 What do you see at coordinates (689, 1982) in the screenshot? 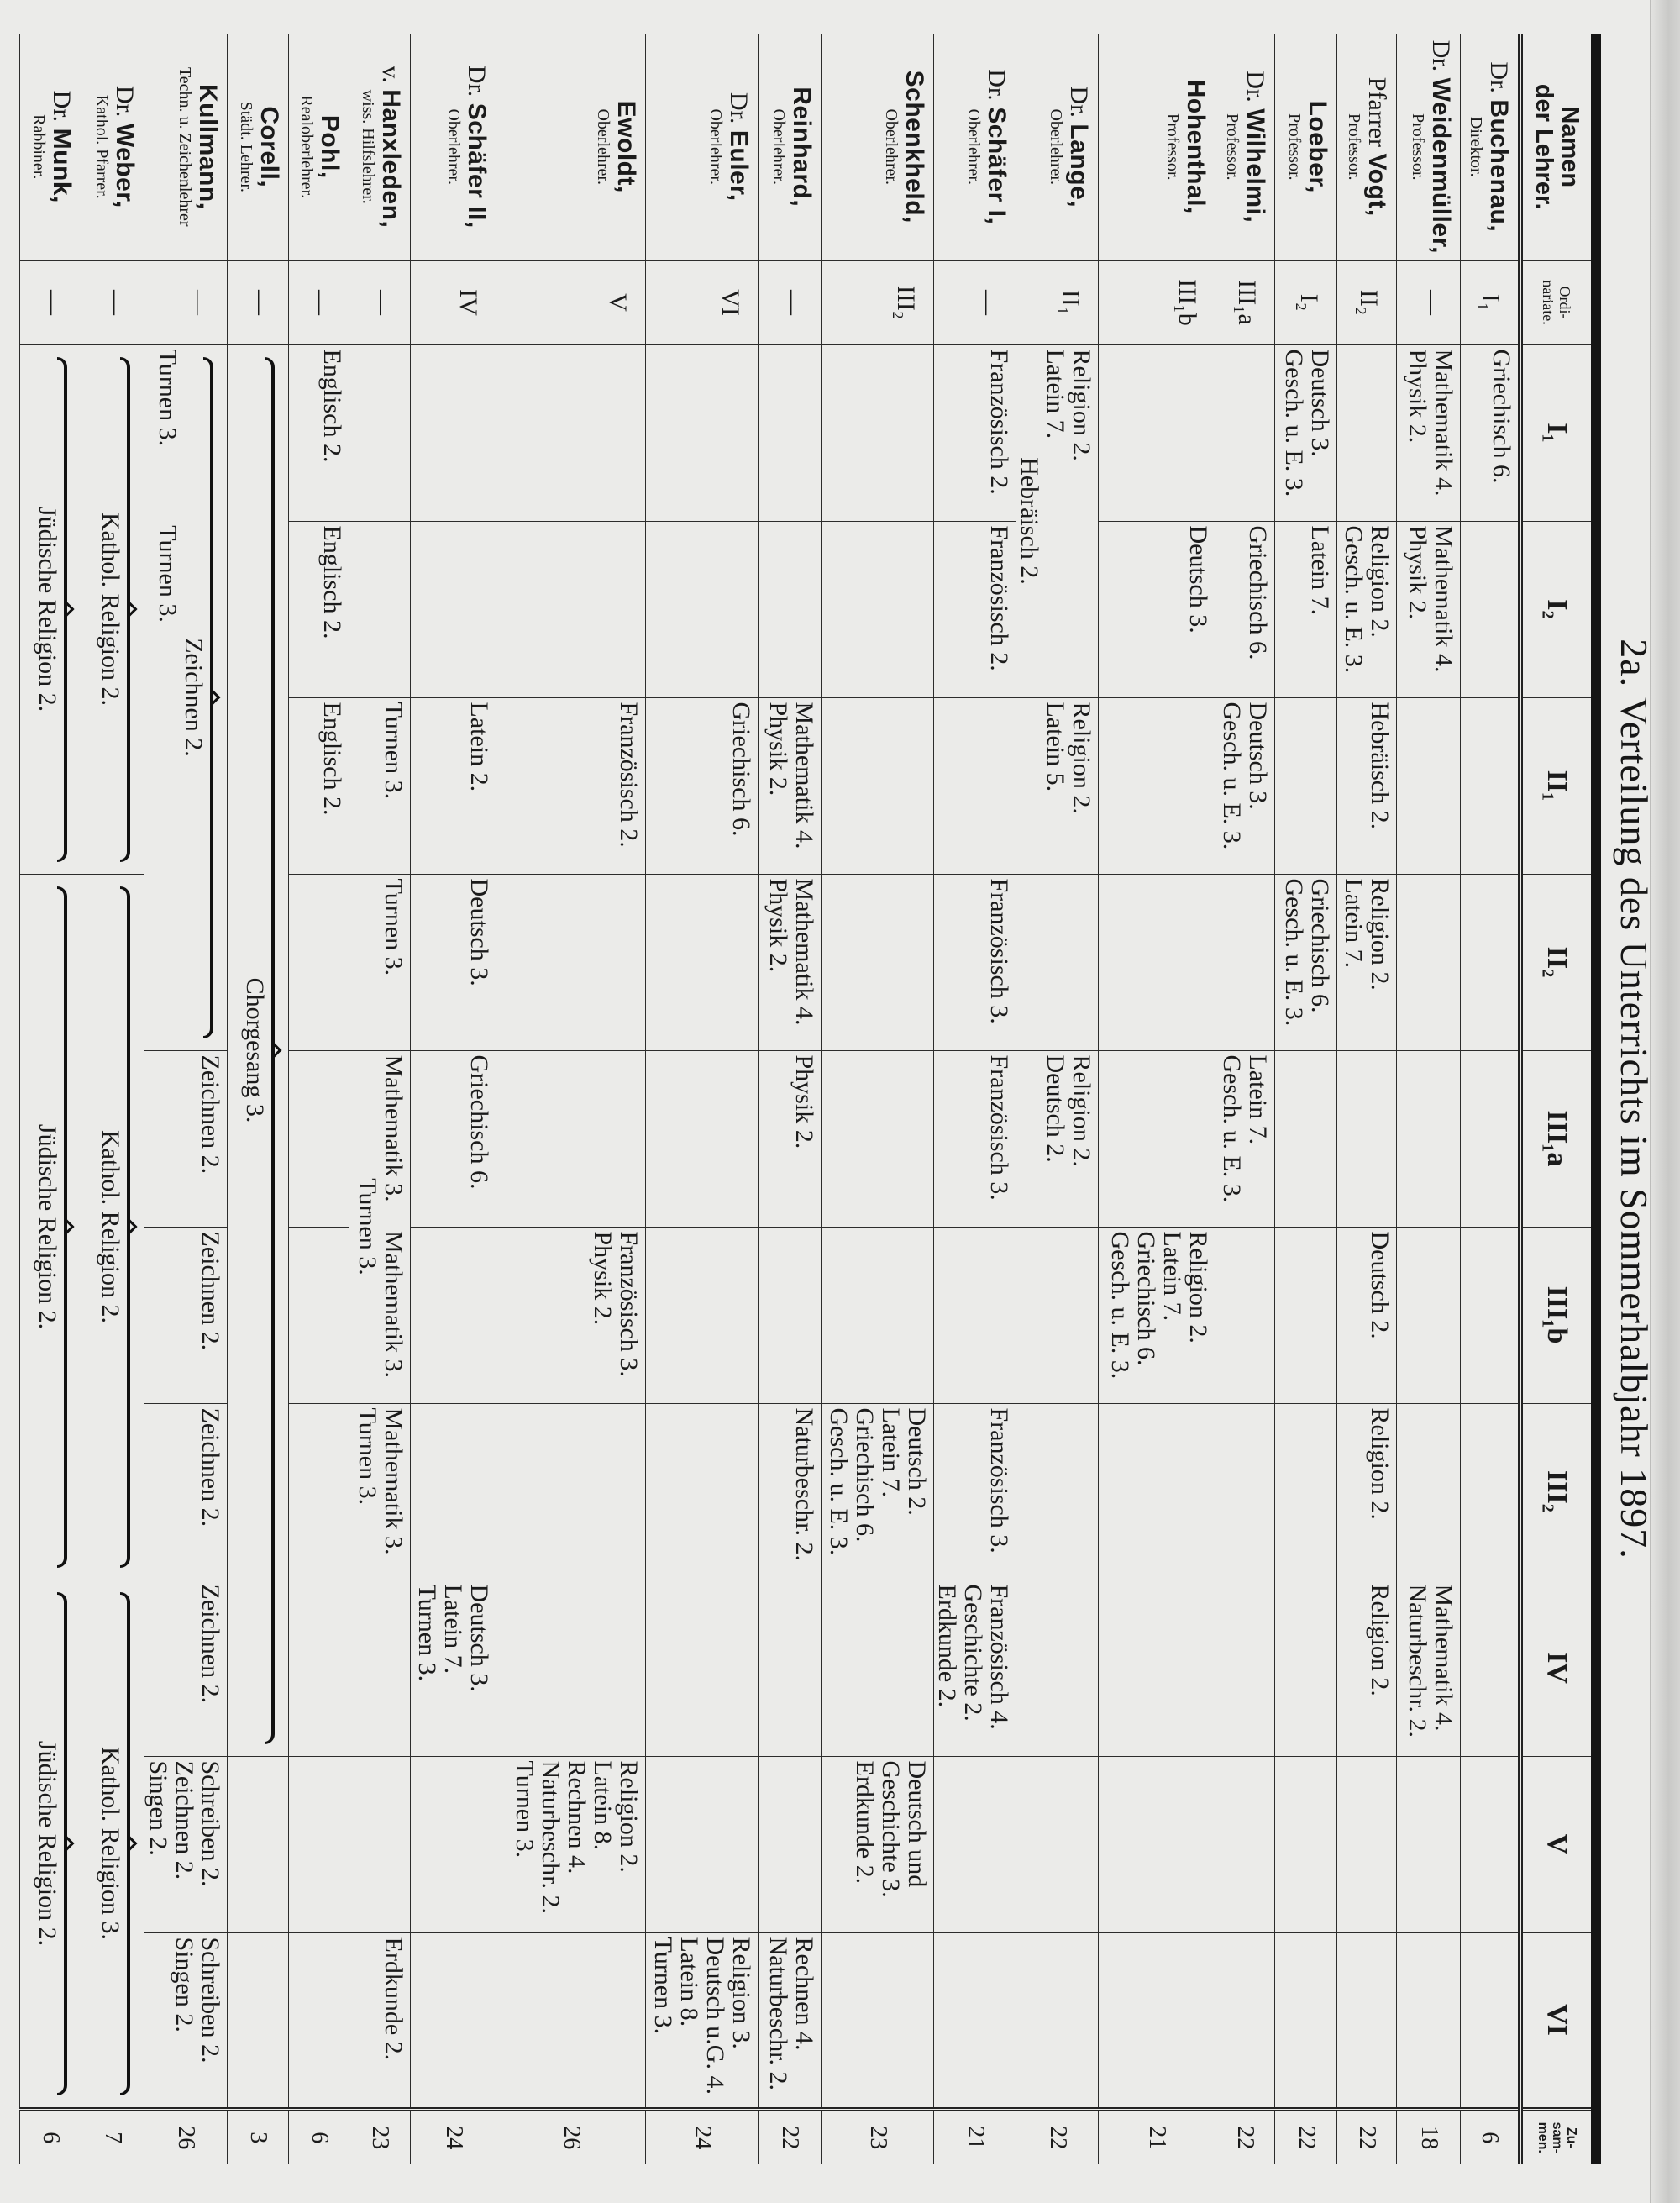
I see `lesson-line: Latein 8.` at bounding box center [689, 1982].